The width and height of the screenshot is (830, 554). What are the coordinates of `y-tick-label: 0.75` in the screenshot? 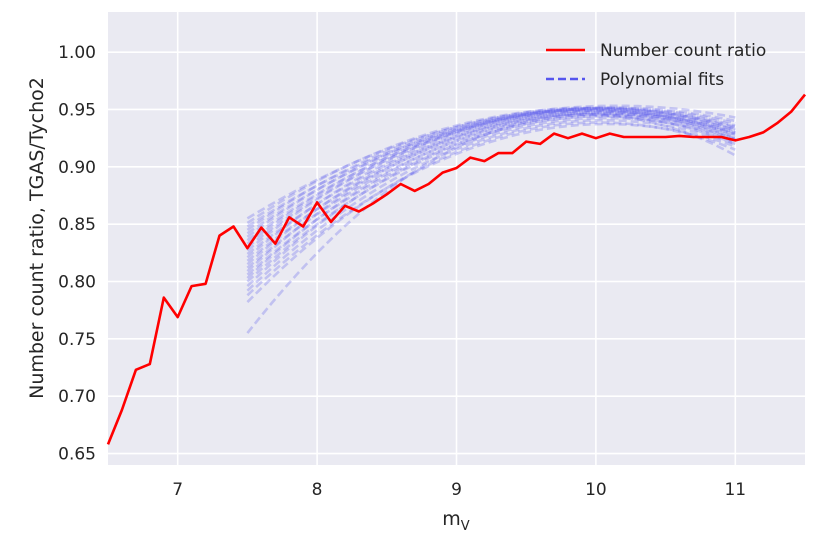 It's located at (77, 340).